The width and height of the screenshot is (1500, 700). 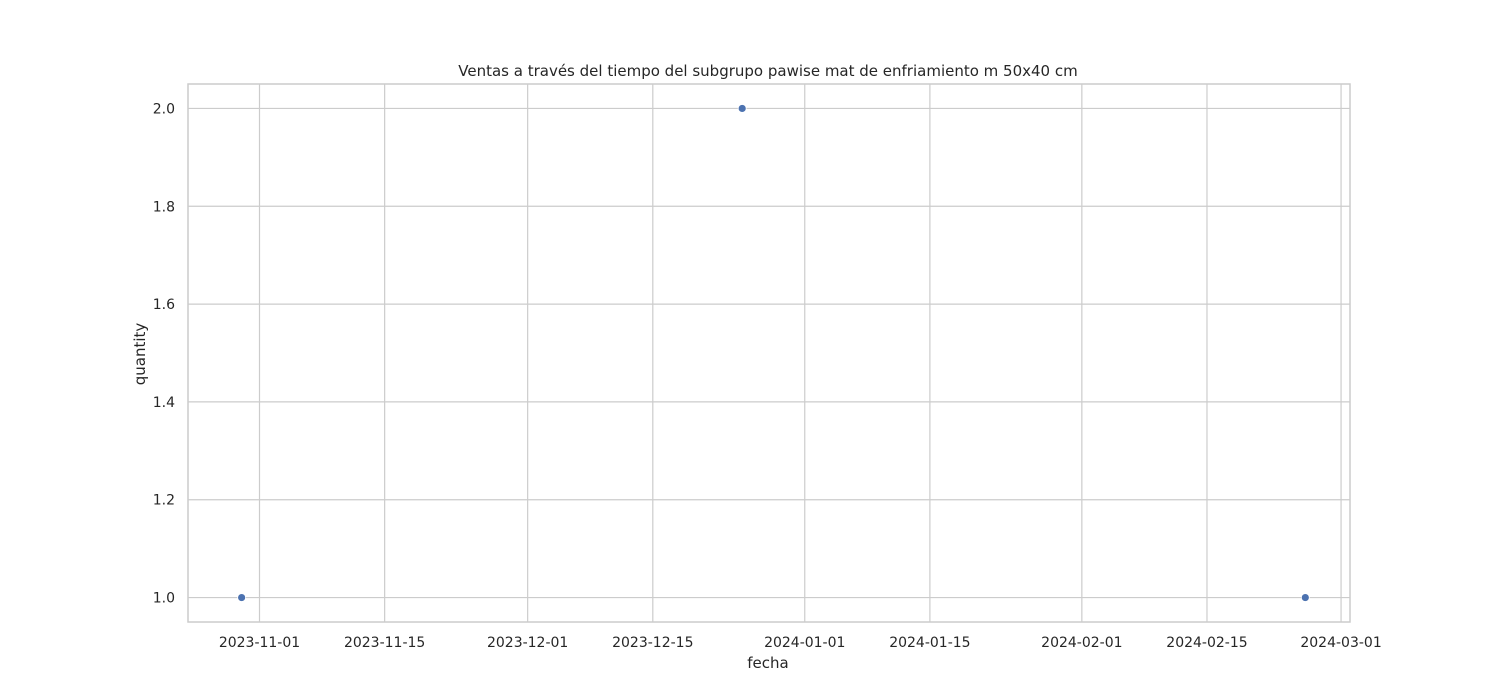 I want to click on x-axis-label: fecha, so click(x=767, y=663).